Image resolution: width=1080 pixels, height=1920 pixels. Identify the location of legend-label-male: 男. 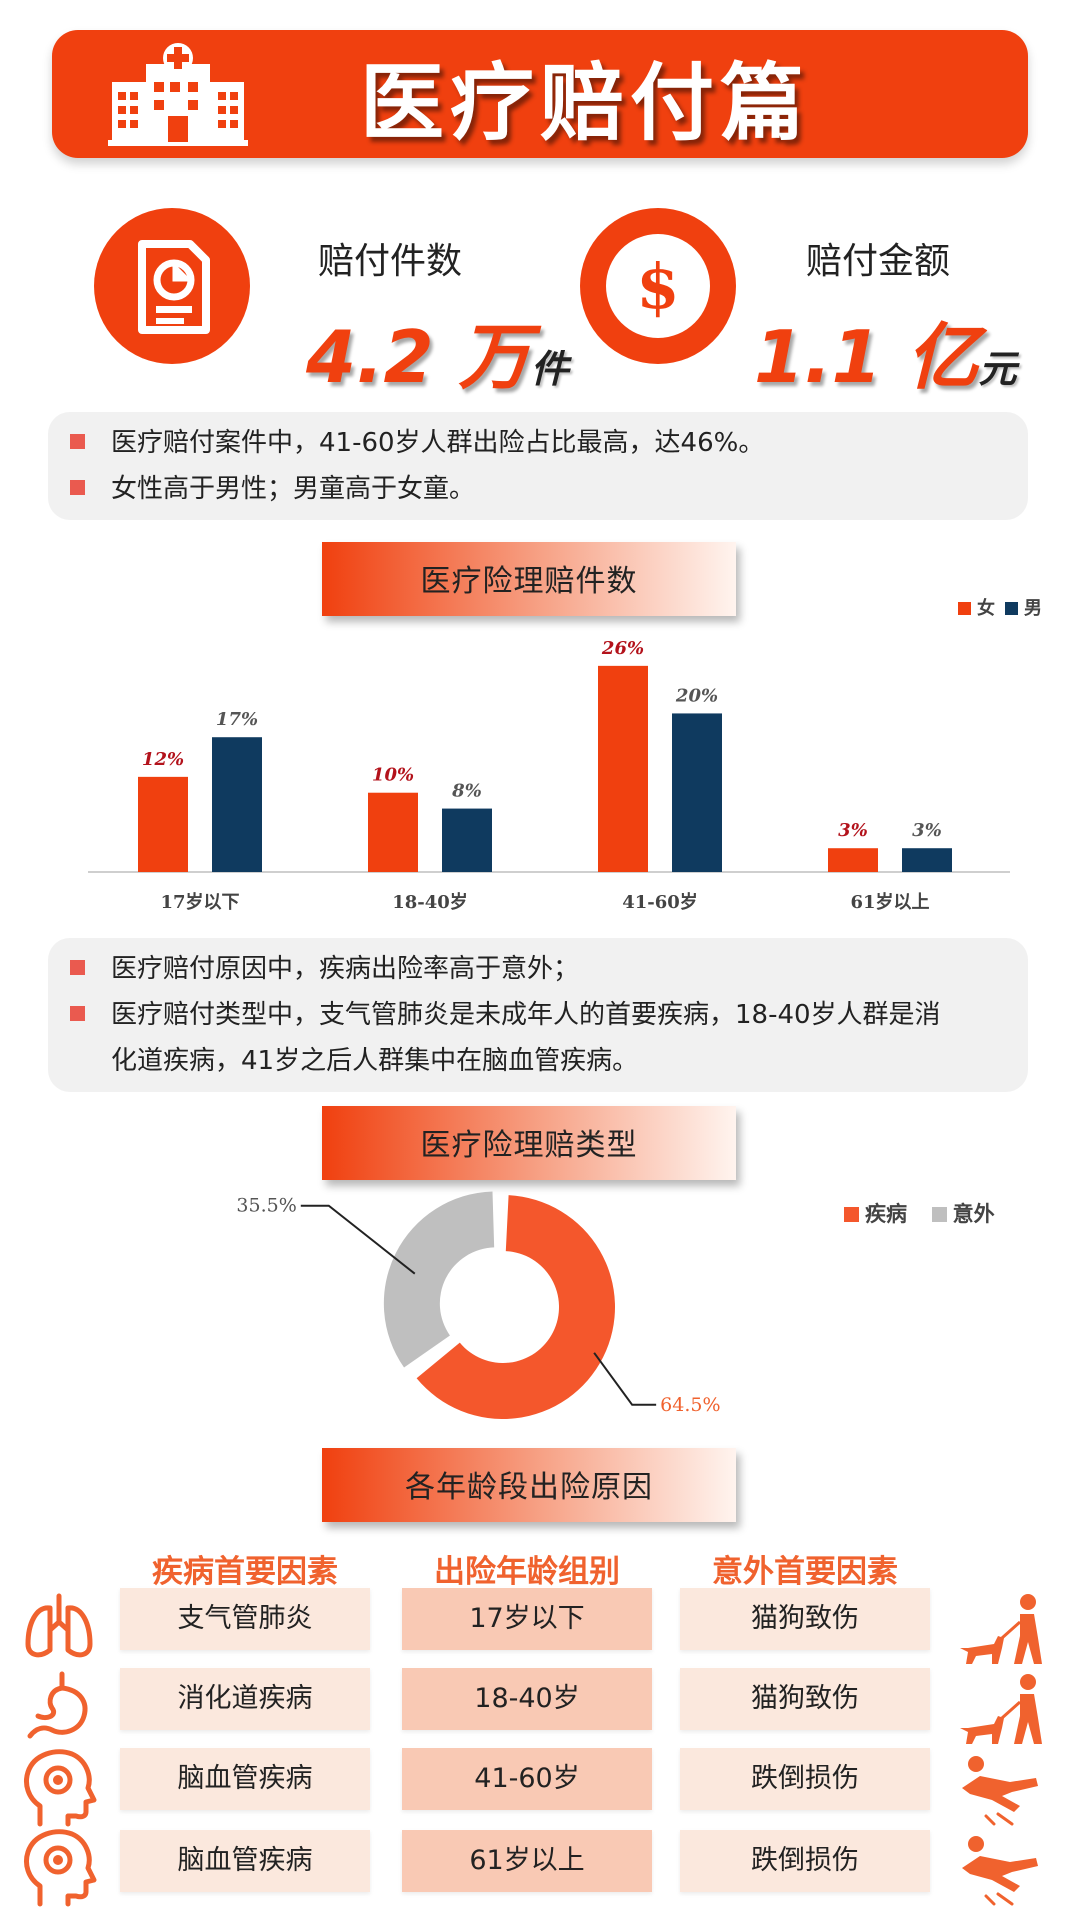
(1033, 608).